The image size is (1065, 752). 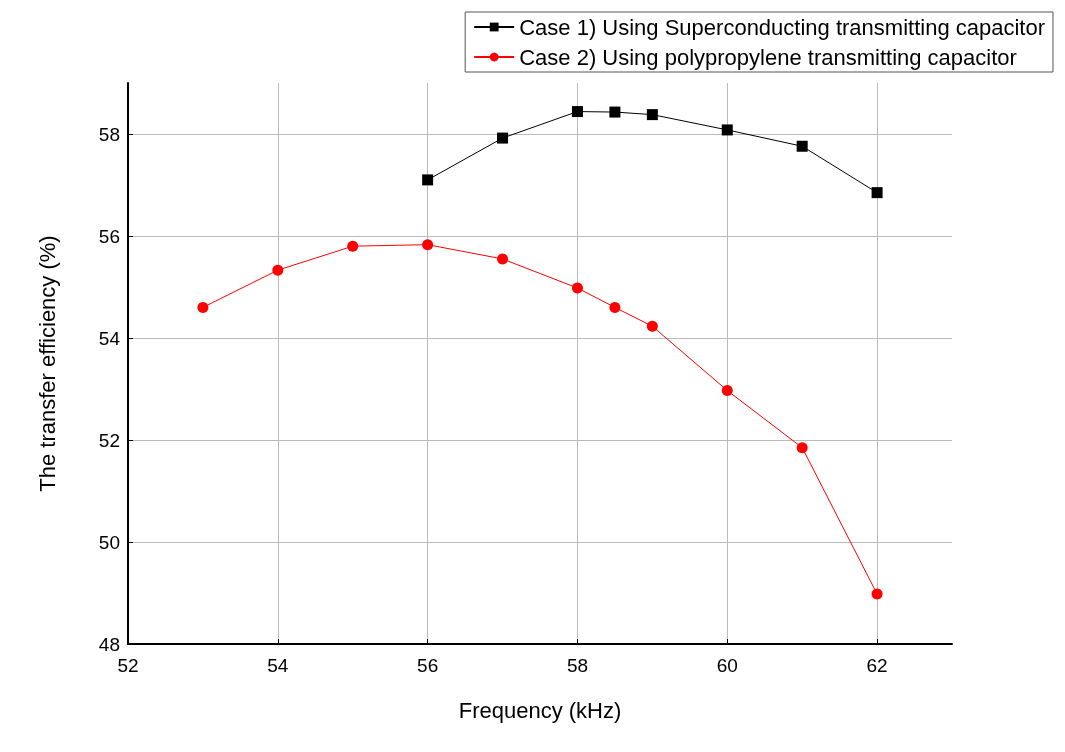 What do you see at coordinates (109, 644) in the screenshot?
I see `y-tick-label: 48` at bounding box center [109, 644].